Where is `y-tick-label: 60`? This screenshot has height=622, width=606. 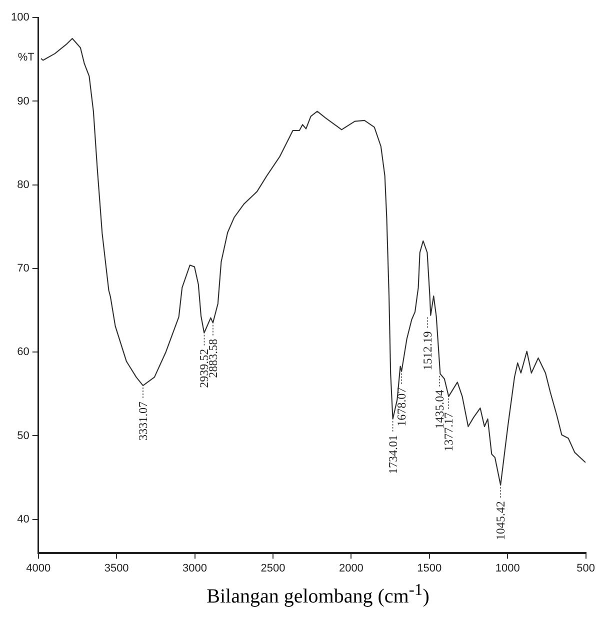 y-tick-label: 60 is located at coordinates (23, 352).